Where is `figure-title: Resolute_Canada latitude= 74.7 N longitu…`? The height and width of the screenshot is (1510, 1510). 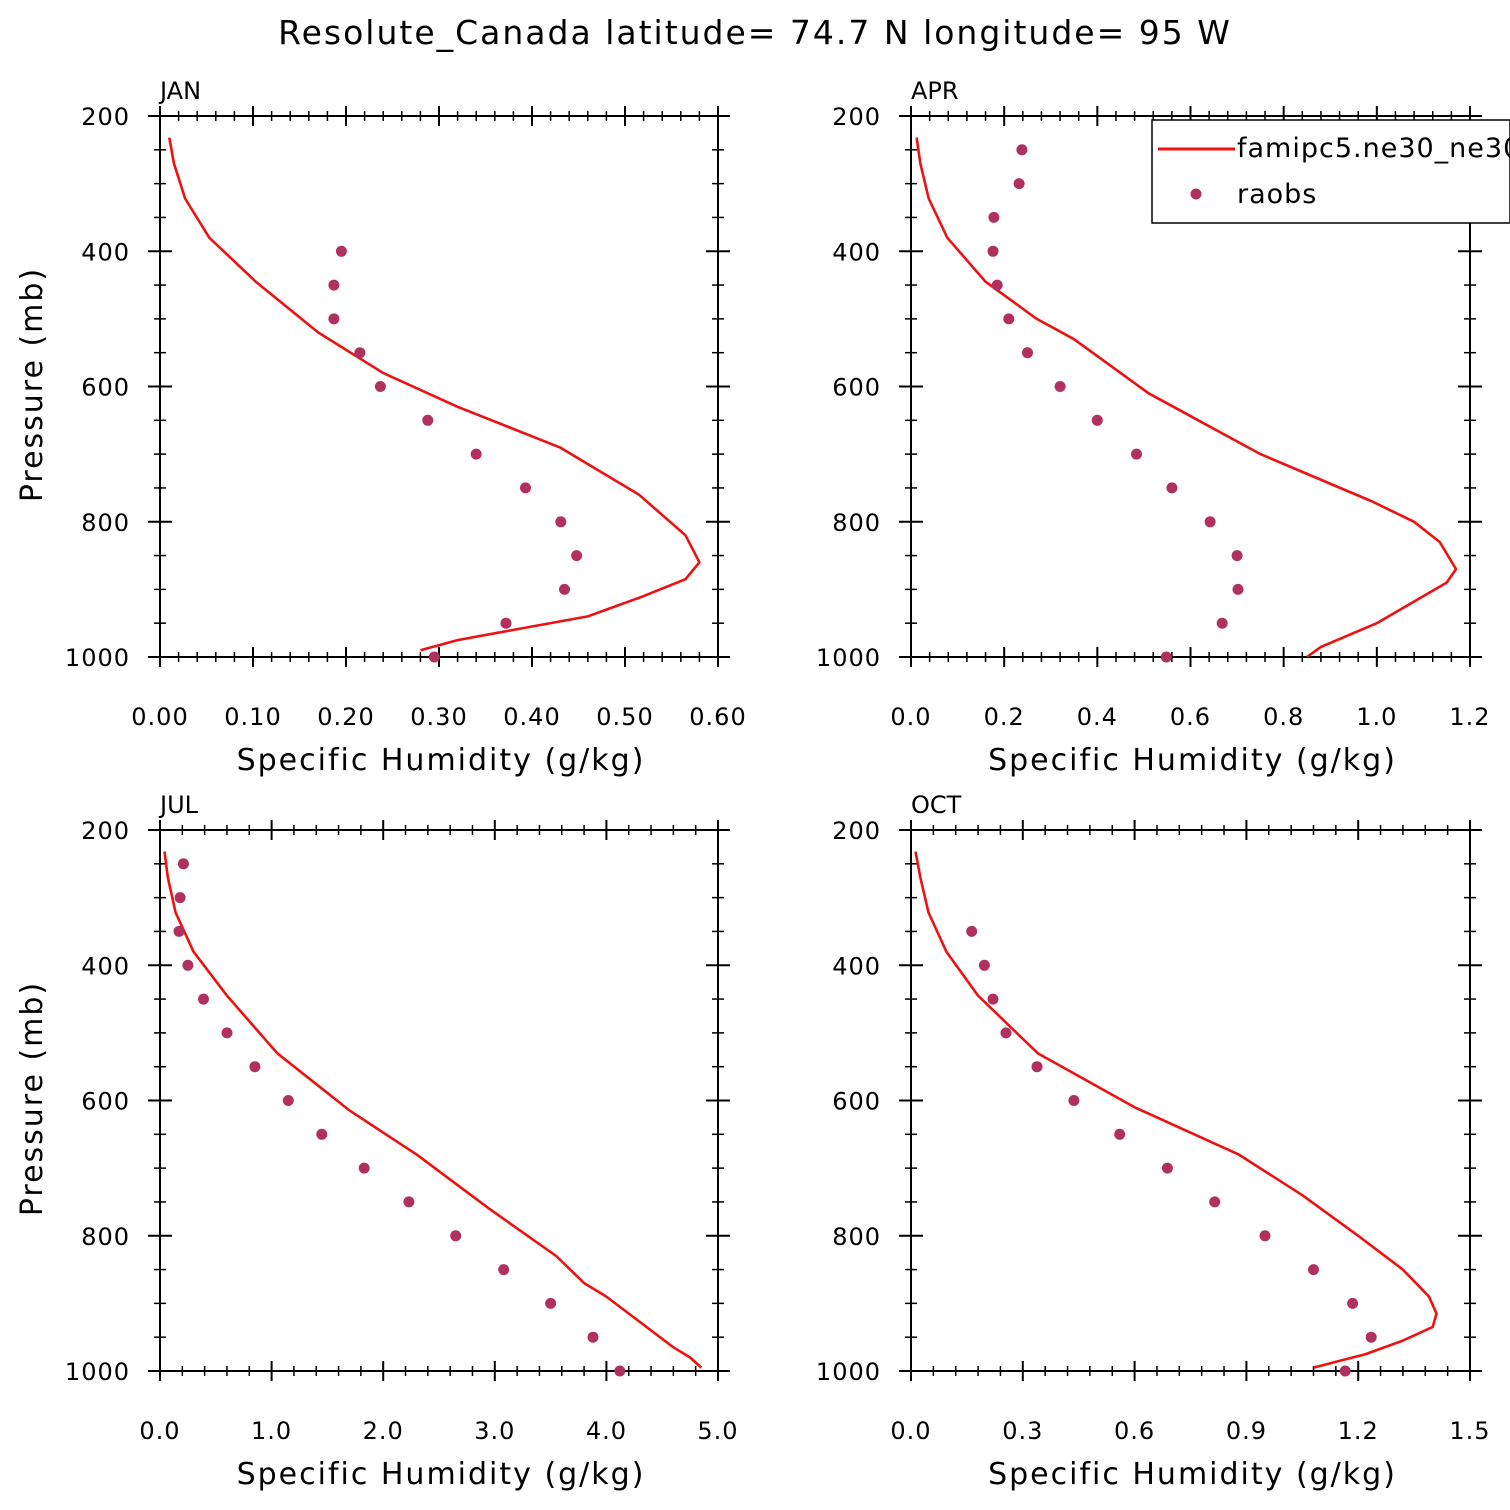
figure-title: Resolute_Canada latitude= 74.7 N longitu… is located at coordinates (755, 32).